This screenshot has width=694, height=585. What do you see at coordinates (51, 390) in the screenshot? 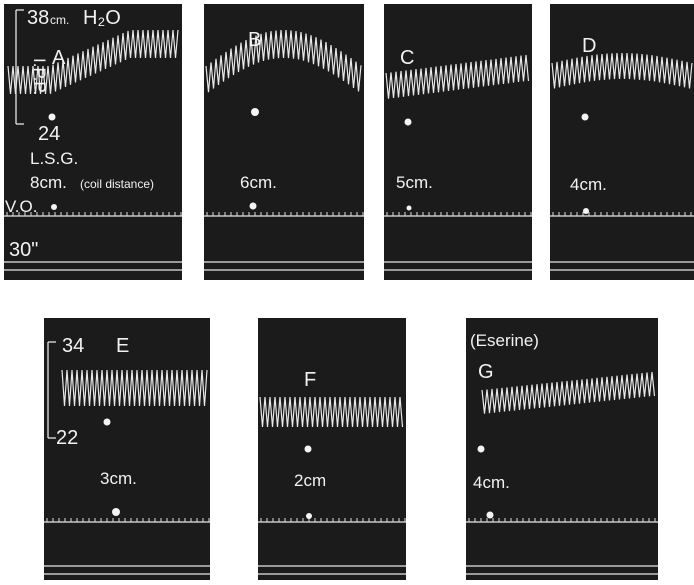
I see `pressure-scale-bracket-e` at bounding box center [51, 390].